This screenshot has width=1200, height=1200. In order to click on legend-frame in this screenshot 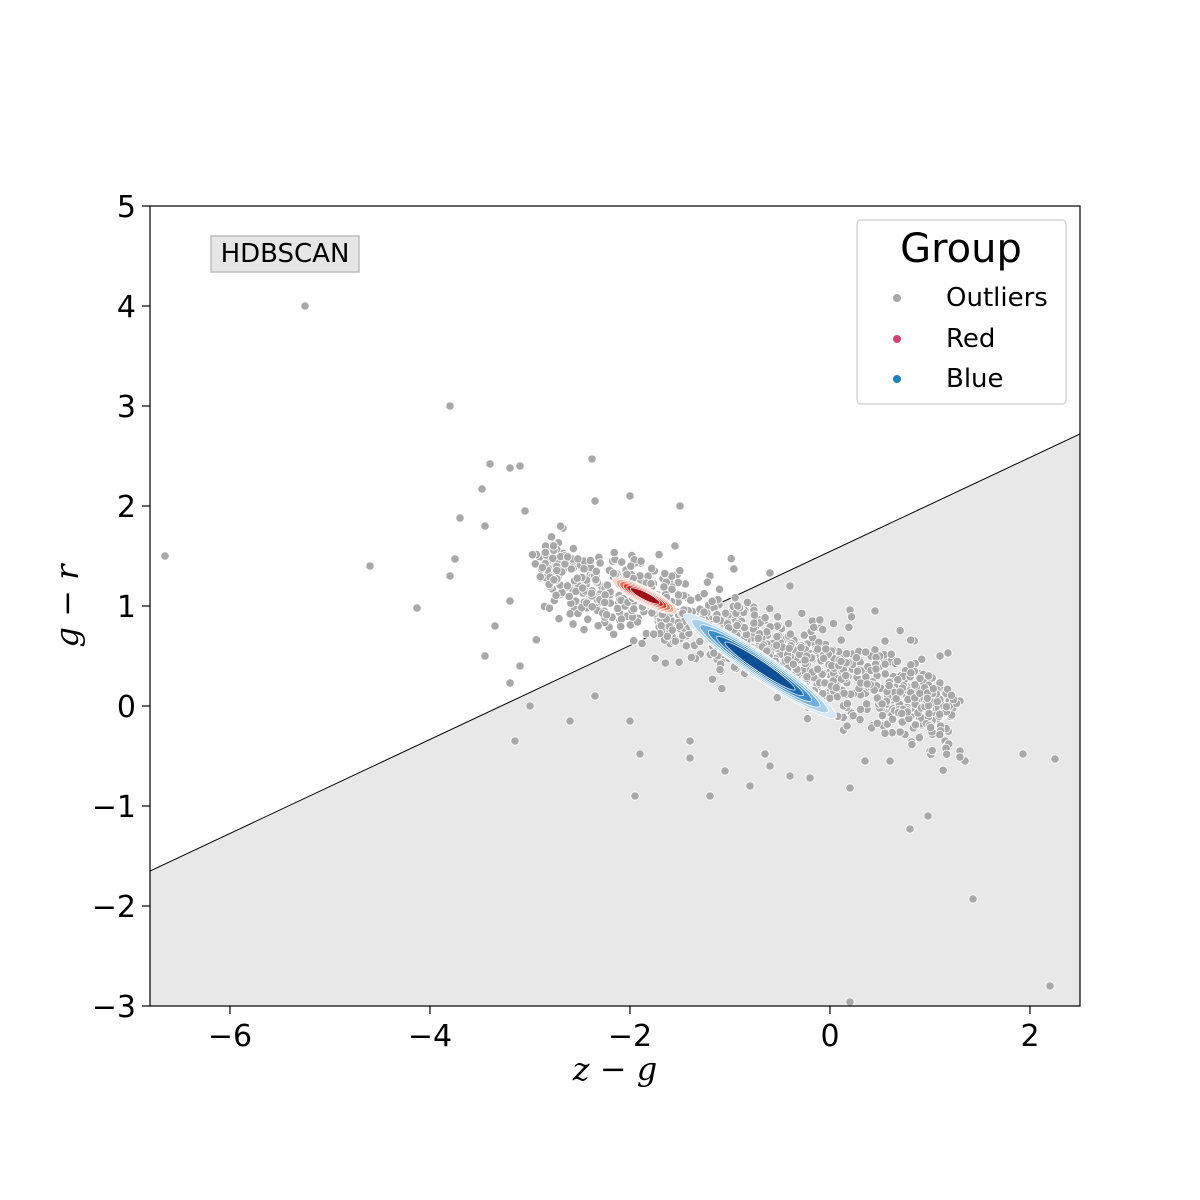, I will do `click(961, 312)`.